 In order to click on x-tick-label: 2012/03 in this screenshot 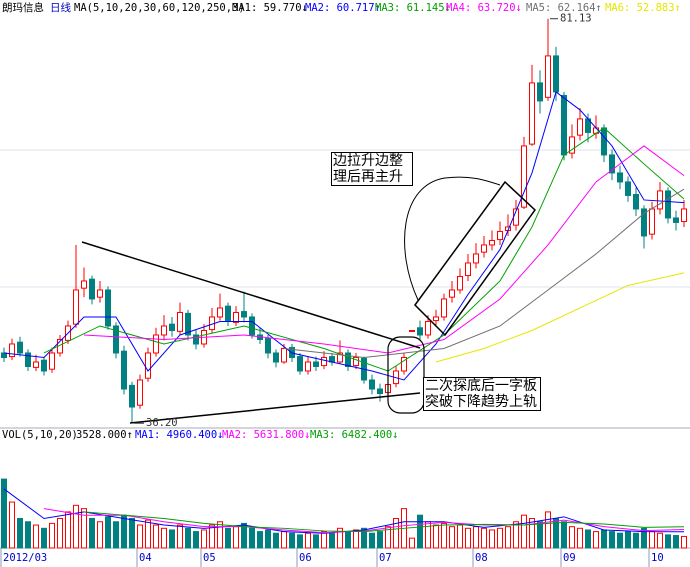, I will do `click(25, 558)`.